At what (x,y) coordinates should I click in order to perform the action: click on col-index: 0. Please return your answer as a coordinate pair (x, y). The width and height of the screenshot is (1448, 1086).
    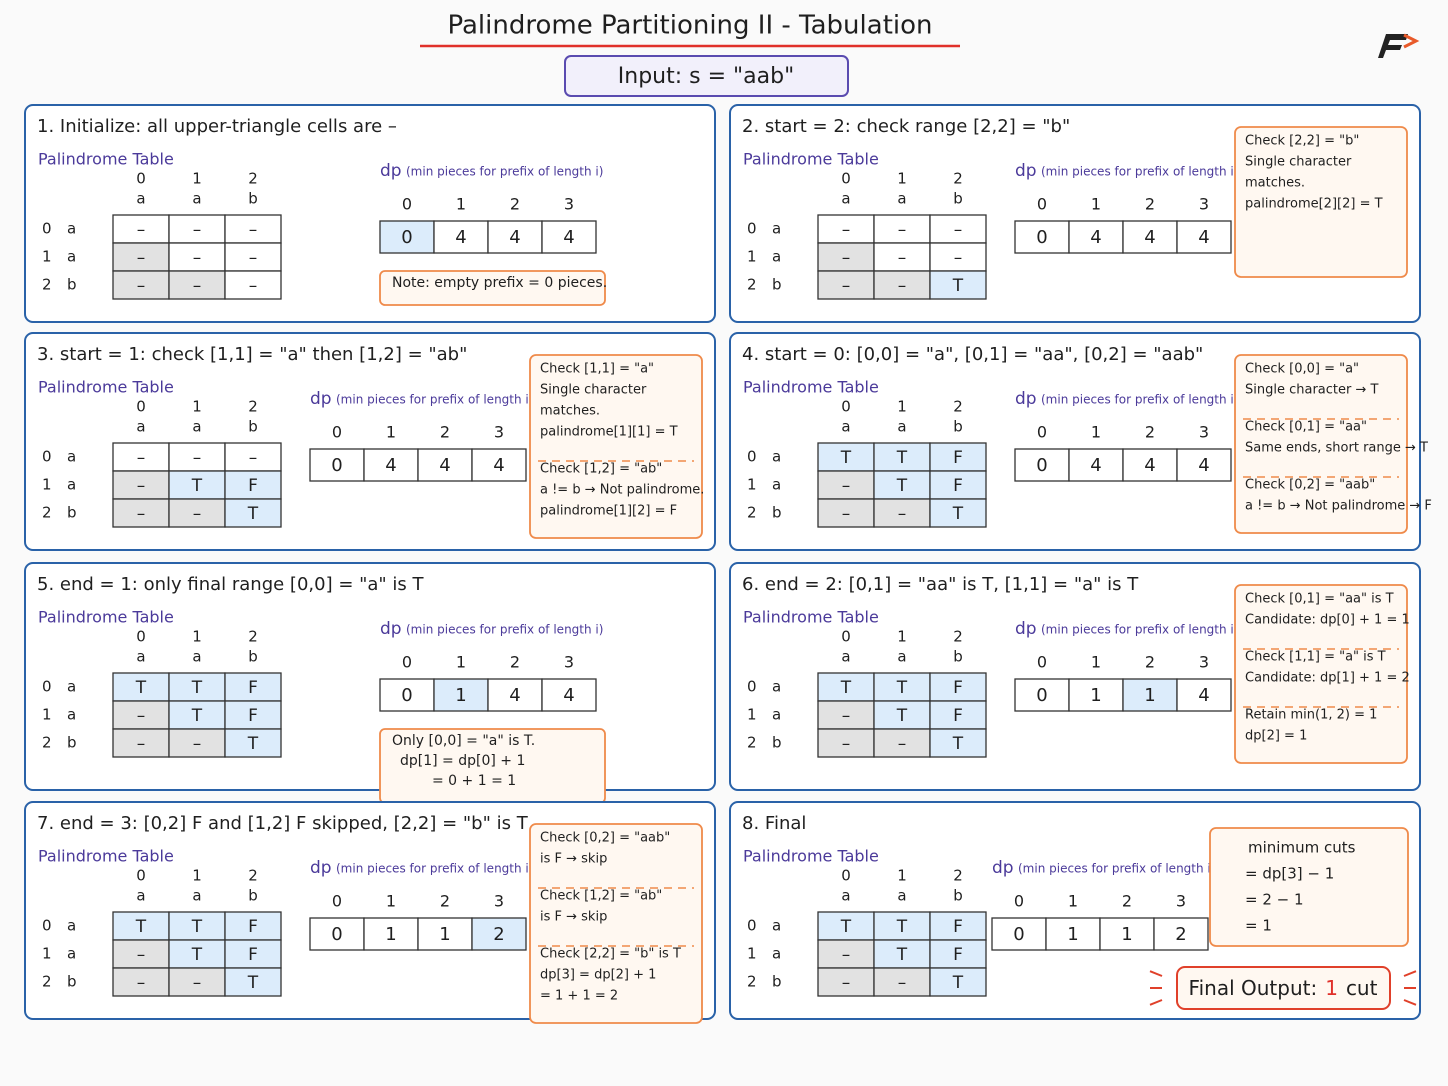
    Looking at the image, I should click on (141, 179).